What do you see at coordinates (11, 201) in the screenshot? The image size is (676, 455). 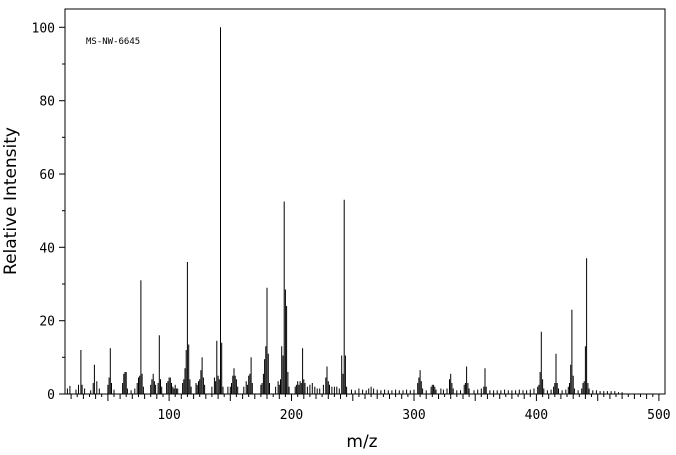 I see `y-axis-title: Relative Intensity` at bounding box center [11, 201].